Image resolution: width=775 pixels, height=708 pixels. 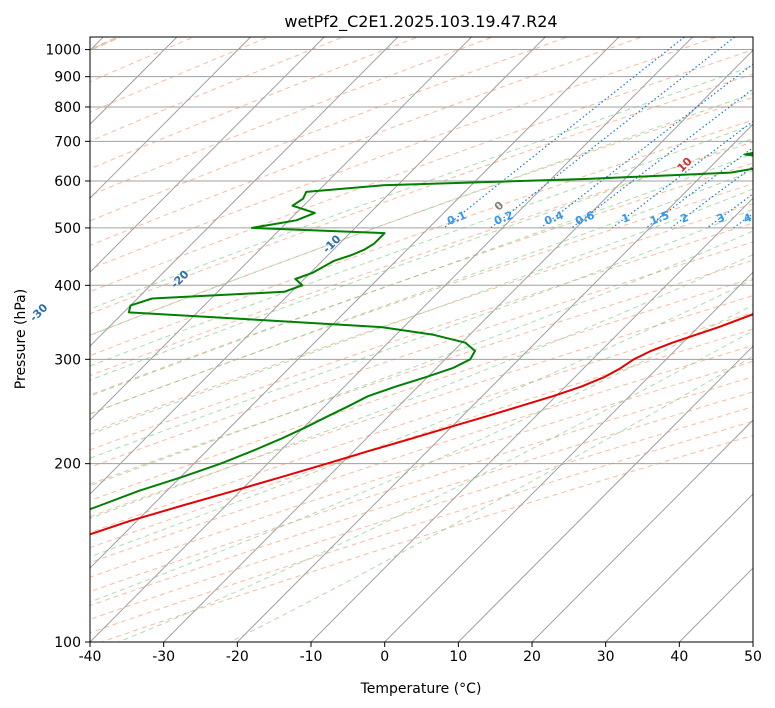 What do you see at coordinates (21, 339) in the screenshot?
I see `y-axis-label: Pressure (hPa)` at bounding box center [21, 339].